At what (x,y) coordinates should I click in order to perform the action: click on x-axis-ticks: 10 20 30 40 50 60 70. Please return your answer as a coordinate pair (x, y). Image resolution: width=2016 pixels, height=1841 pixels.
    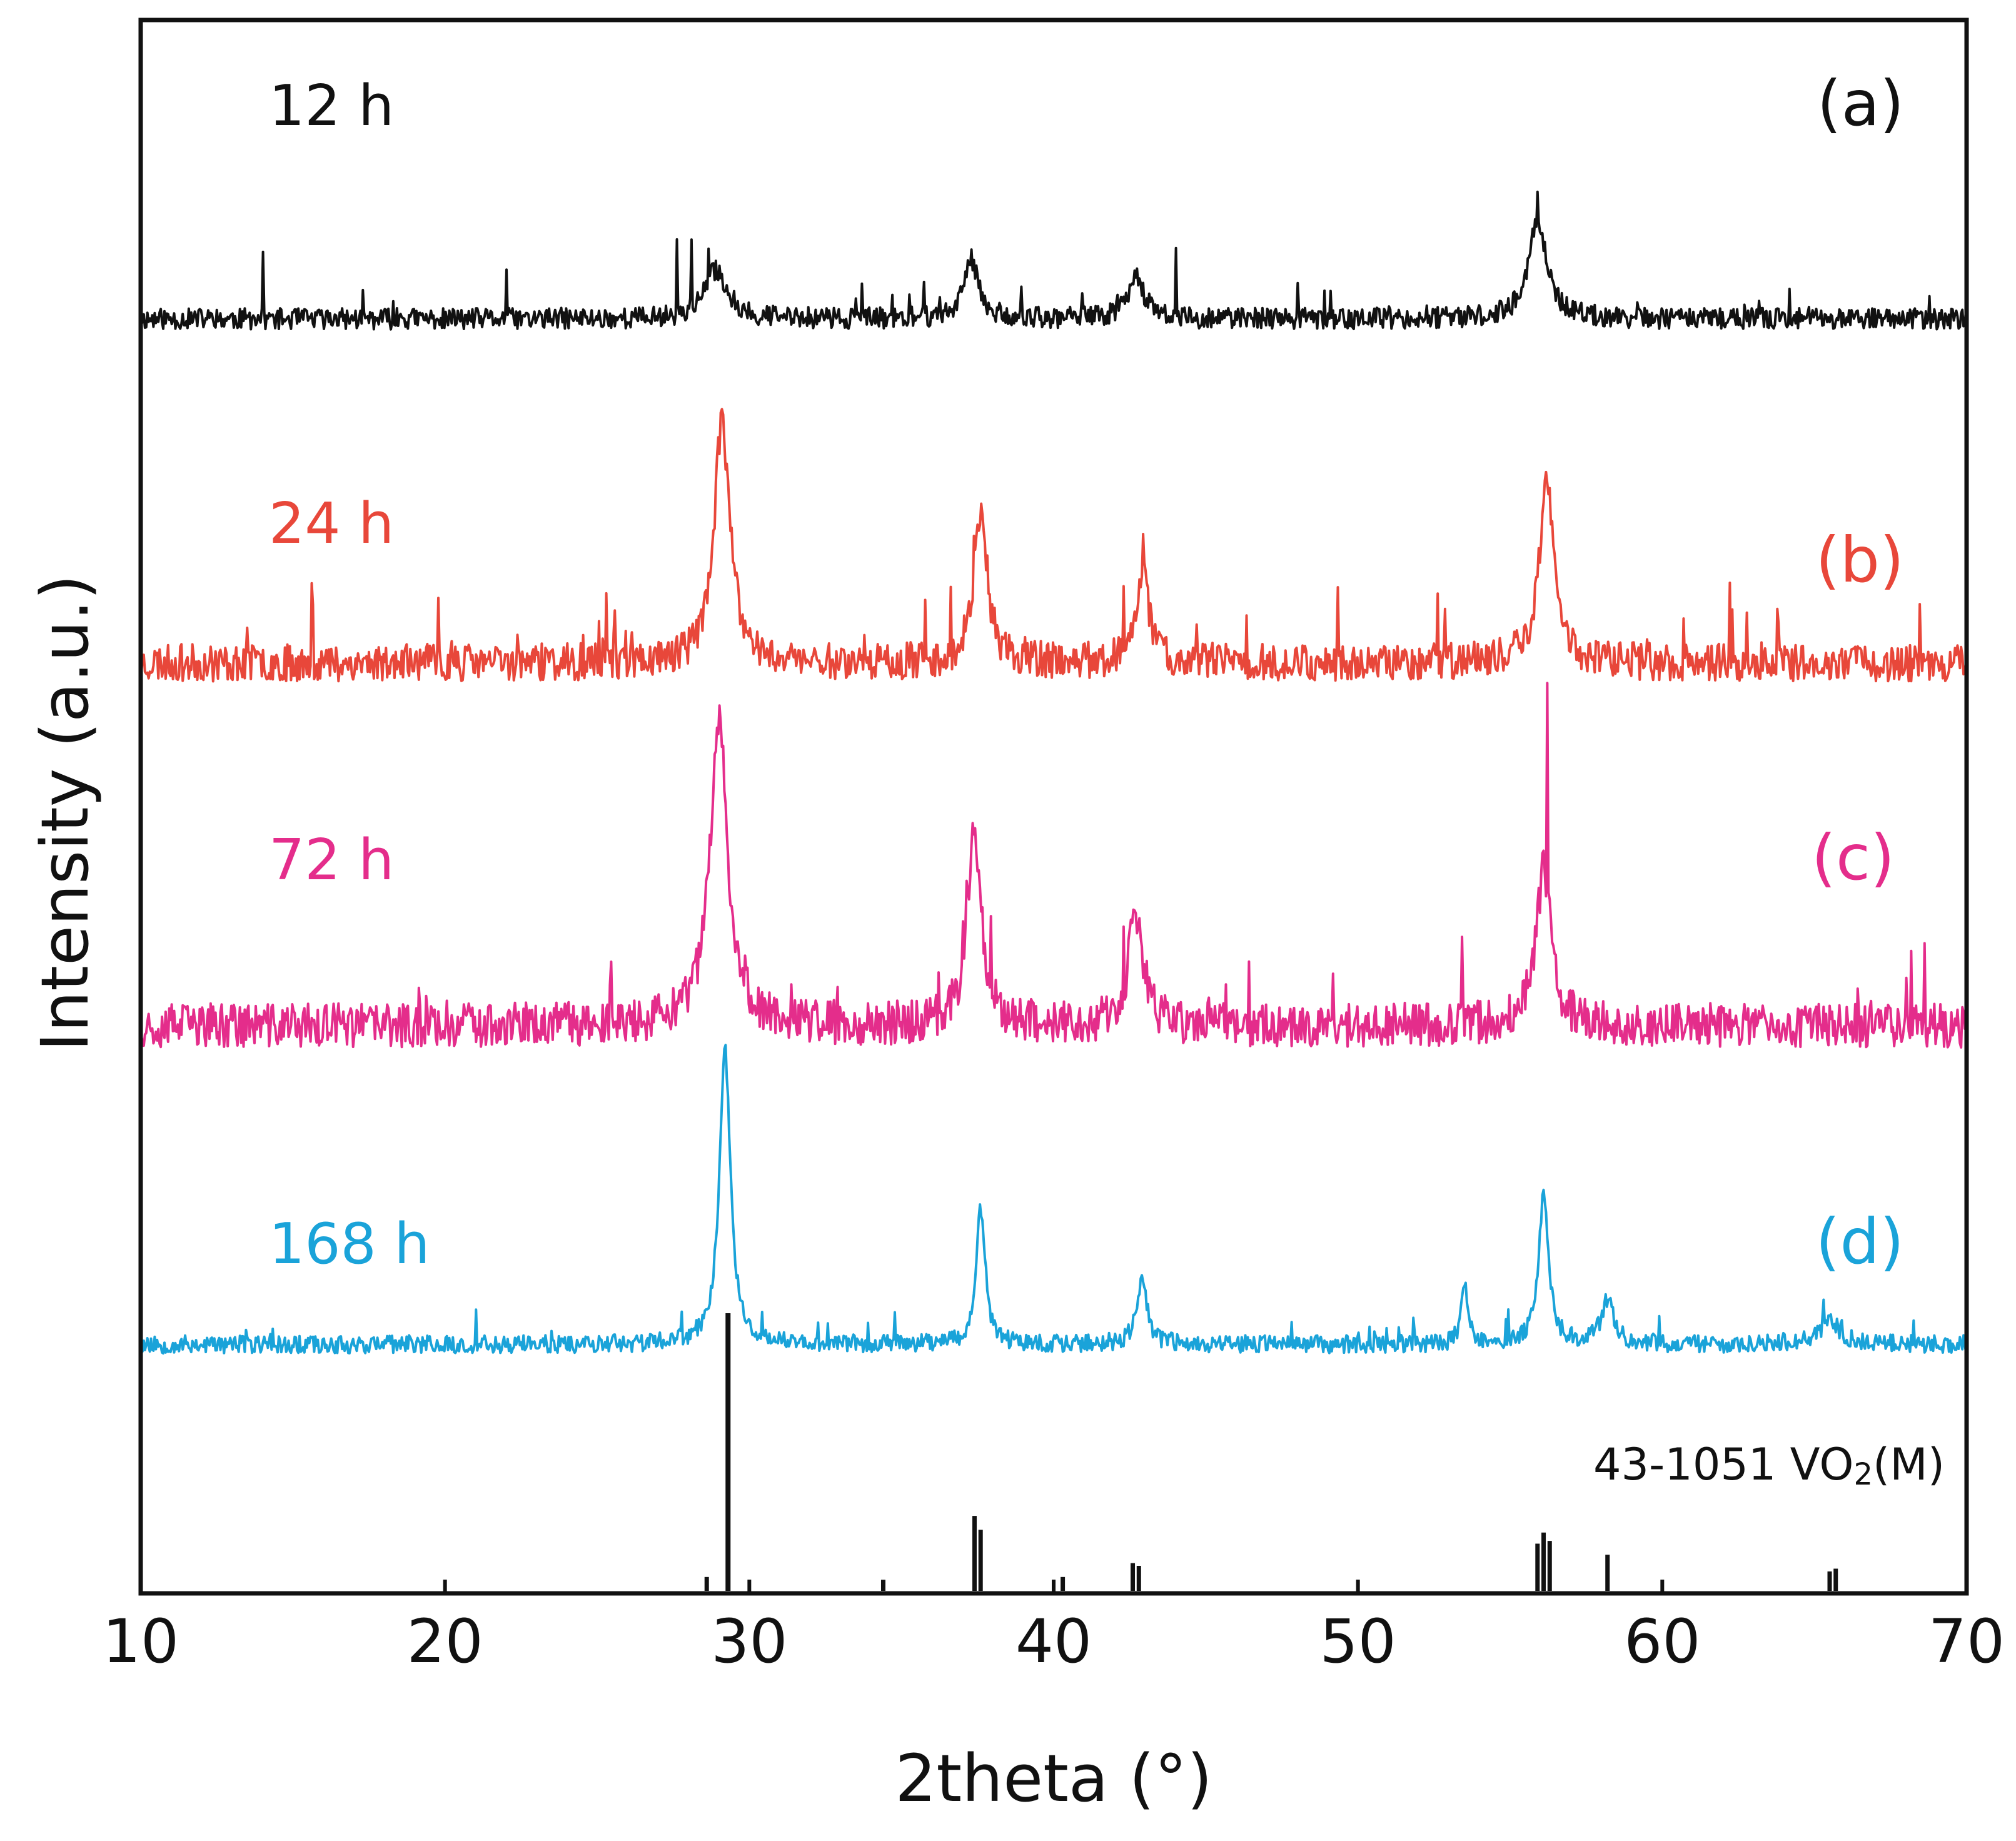
    Looking at the image, I should click on (1054, 1628).